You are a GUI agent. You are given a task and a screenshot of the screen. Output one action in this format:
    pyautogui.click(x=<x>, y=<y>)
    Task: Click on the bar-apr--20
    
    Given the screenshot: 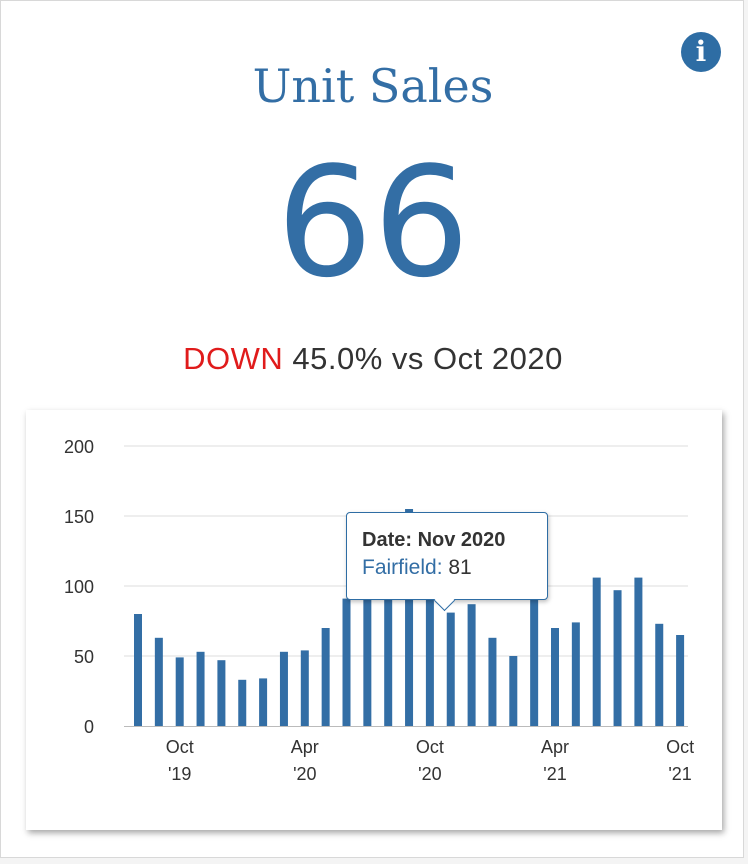 What is the action you would take?
    pyautogui.click(x=304, y=688)
    